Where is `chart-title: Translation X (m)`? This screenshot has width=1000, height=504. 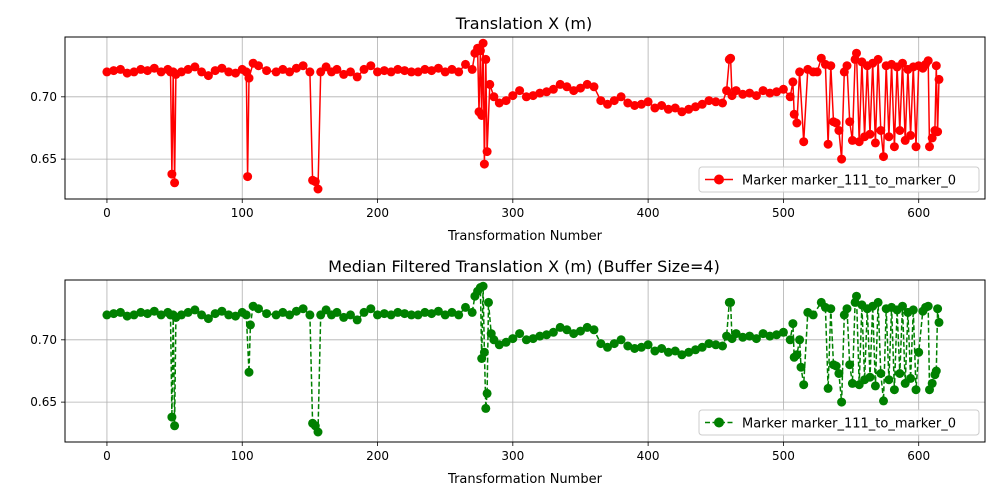
chart-title: Translation X (m) is located at coordinates (523, 23).